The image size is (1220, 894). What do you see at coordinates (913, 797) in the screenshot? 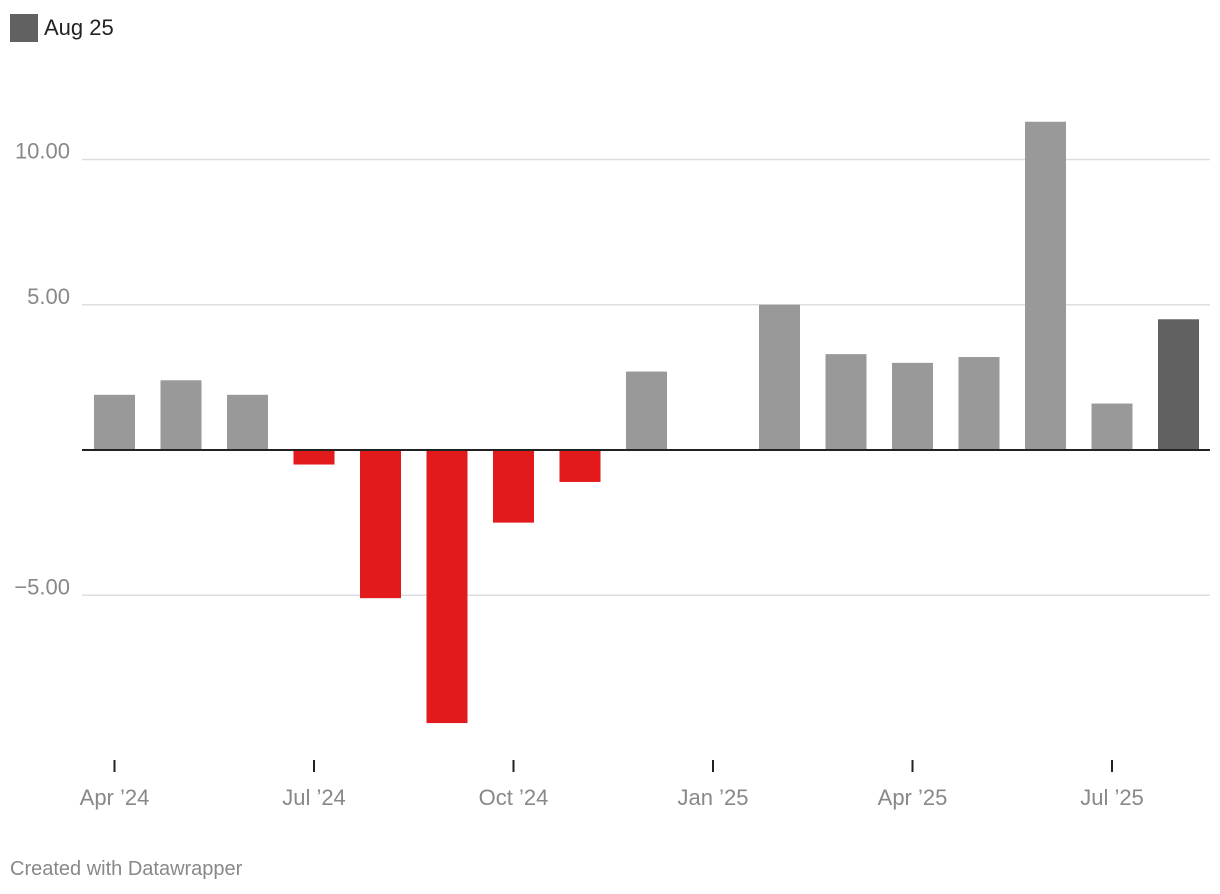
I see `x-tick-label: Apr ’25` at bounding box center [913, 797].